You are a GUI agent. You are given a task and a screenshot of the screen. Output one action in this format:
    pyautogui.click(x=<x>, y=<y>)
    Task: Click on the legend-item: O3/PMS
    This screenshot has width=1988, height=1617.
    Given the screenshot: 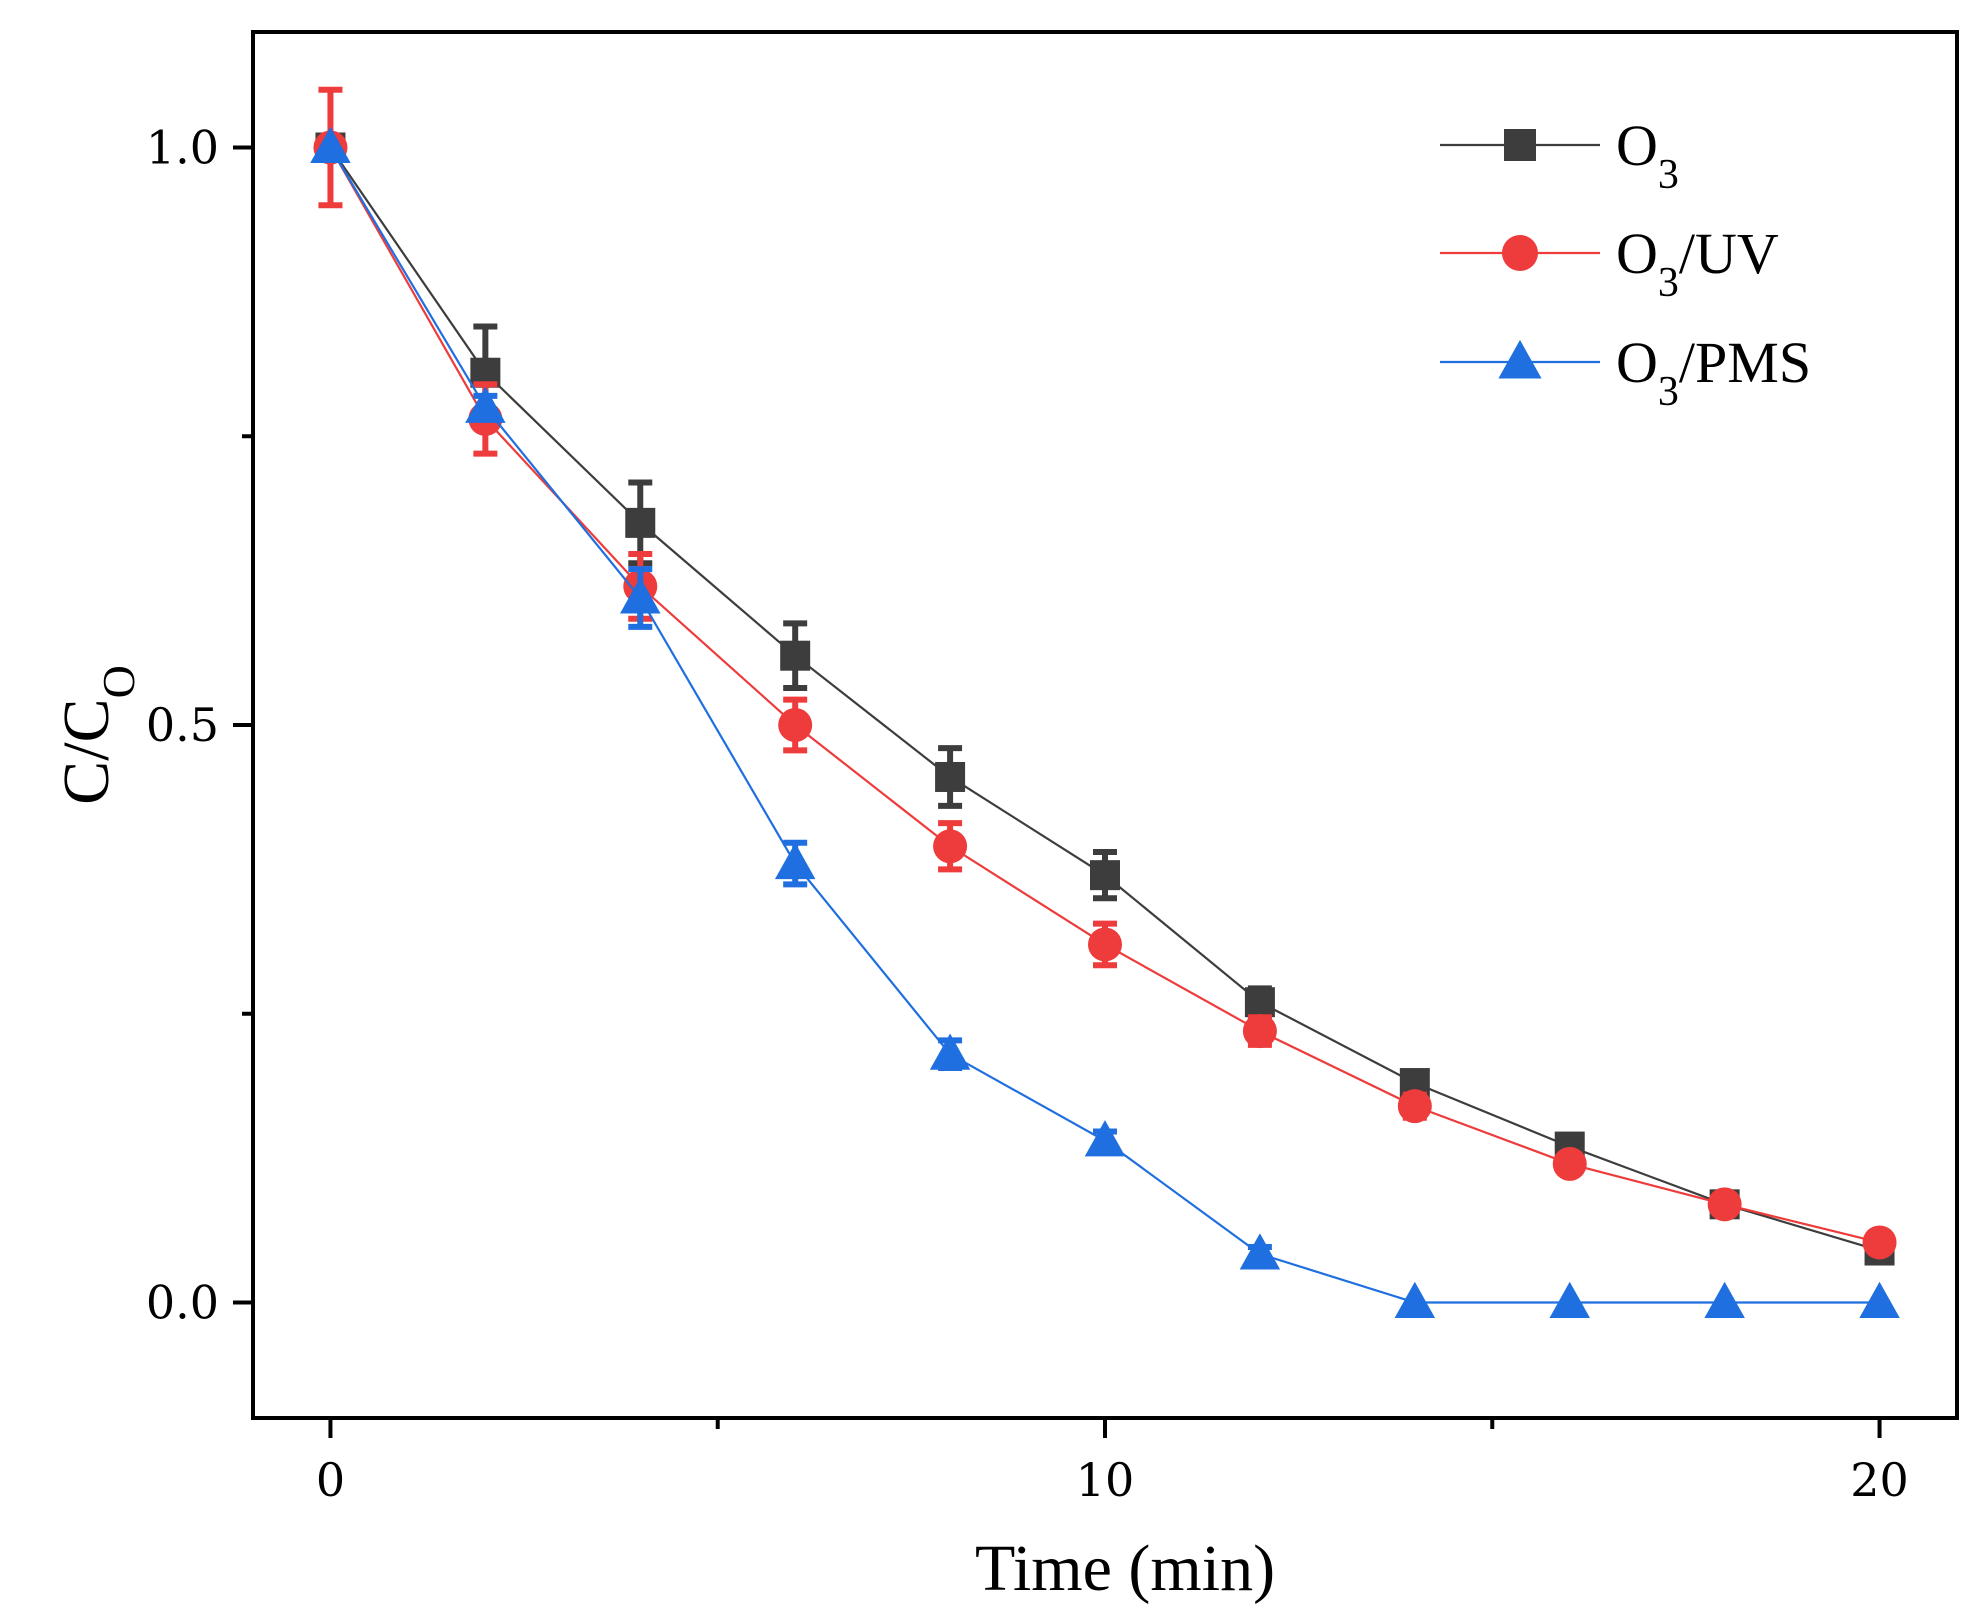 What is the action you would take?
    pyautogui.click(x=1625, y=372)
    